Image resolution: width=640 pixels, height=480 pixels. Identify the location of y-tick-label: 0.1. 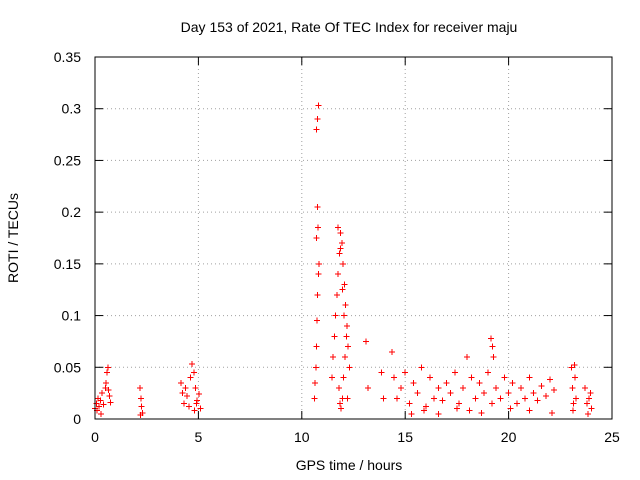
(72, 316).